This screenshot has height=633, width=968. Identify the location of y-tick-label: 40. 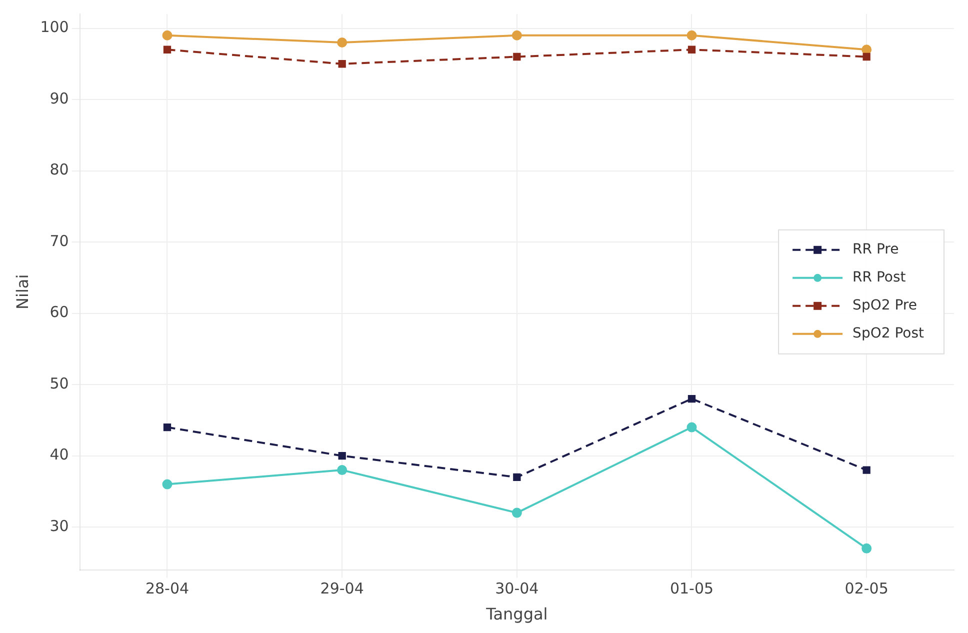
(59, 455).